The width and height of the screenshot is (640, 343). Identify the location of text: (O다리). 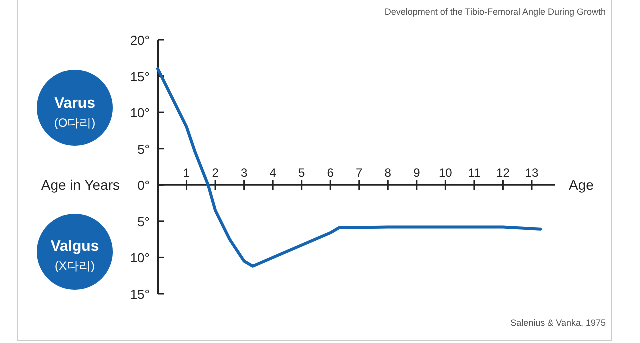
(75, 123).